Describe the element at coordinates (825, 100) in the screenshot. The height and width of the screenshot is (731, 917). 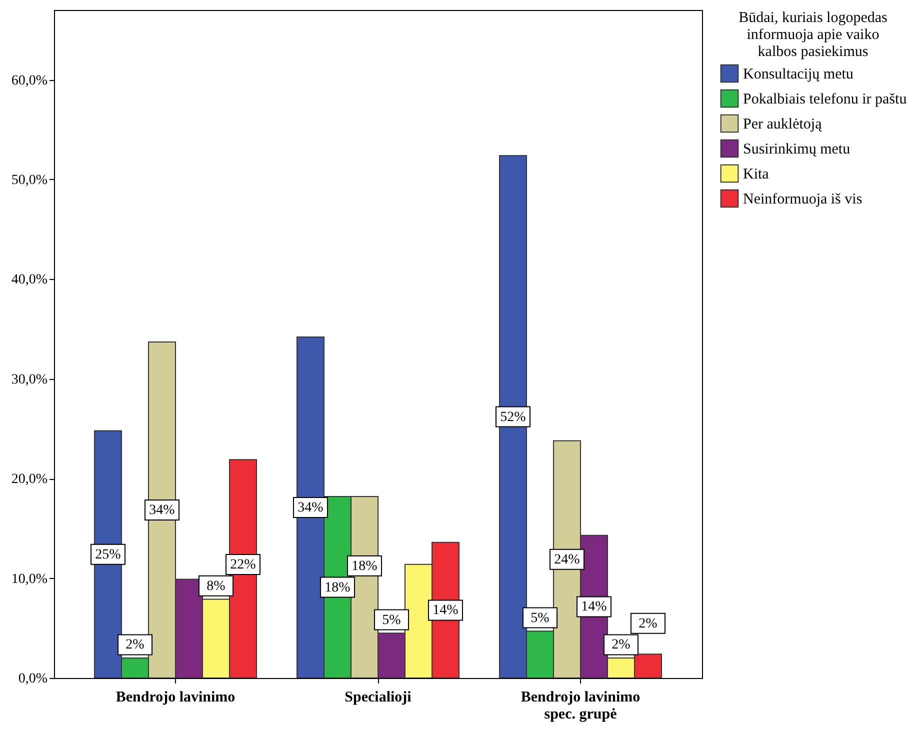
I see `legend-label: Pokalbiais telefonu ir paštu` at that location.